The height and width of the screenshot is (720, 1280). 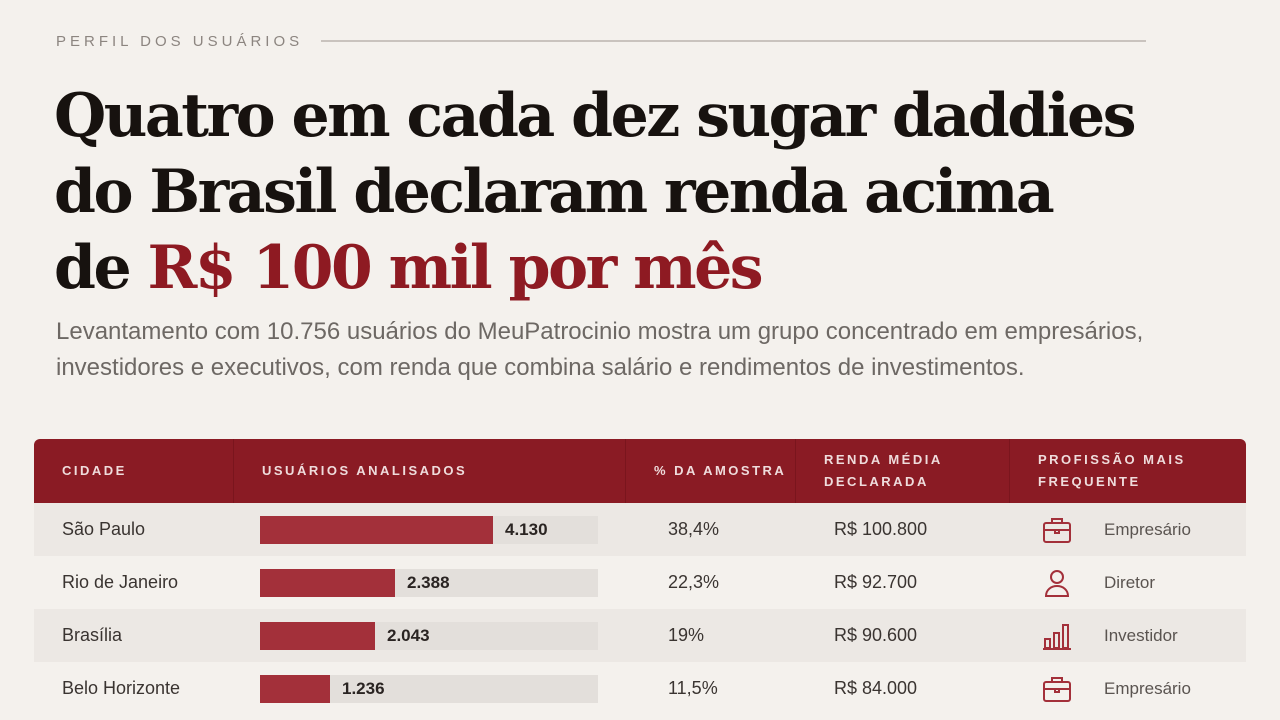 What do you see at coordinates (876, 582) in the screenshot?
I see `row-income: R$ 92.700` at bounding box center [876, 582].